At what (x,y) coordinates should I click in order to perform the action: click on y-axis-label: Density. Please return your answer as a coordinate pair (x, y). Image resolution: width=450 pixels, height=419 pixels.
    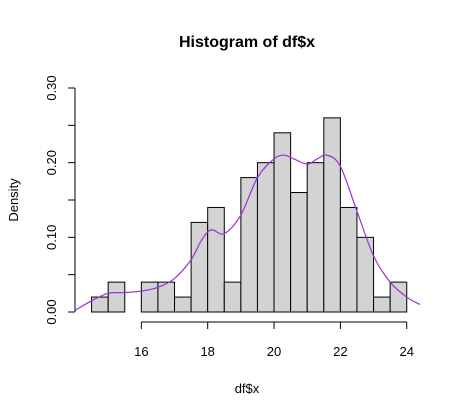
    Looking at the image, I should click on (13, 200).